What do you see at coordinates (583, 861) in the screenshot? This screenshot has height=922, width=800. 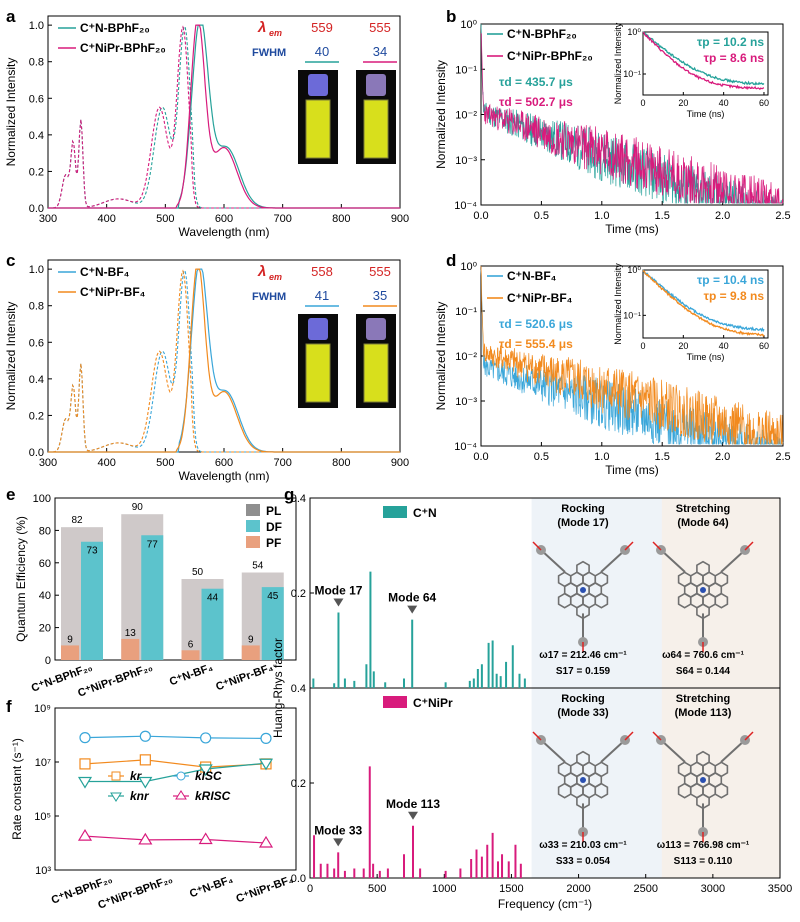 I see `s-label: S33 = 0.054` at bounding box center [583, 861].